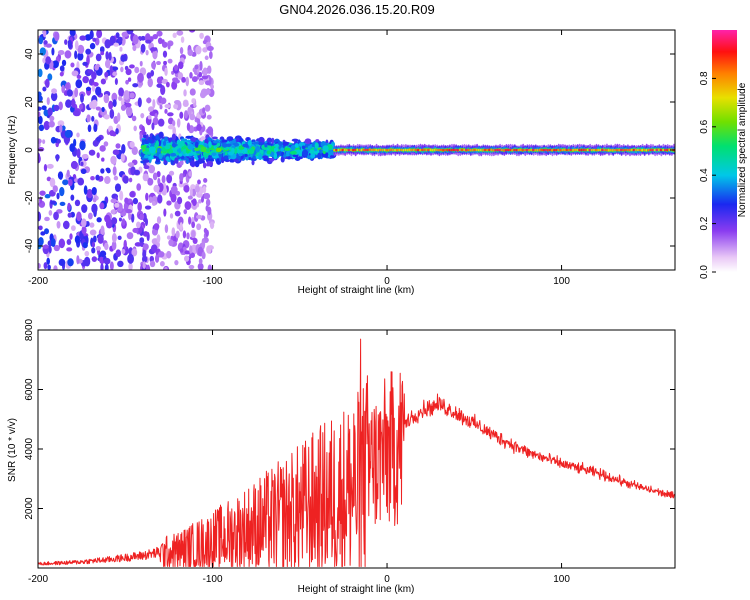 The height and width of the screenshot is (600, 750). What do you see at coordinates (29, 197) in the screenshot?
I see `spectrogram-ytick-label: -20` at bounding box center [29, 197].